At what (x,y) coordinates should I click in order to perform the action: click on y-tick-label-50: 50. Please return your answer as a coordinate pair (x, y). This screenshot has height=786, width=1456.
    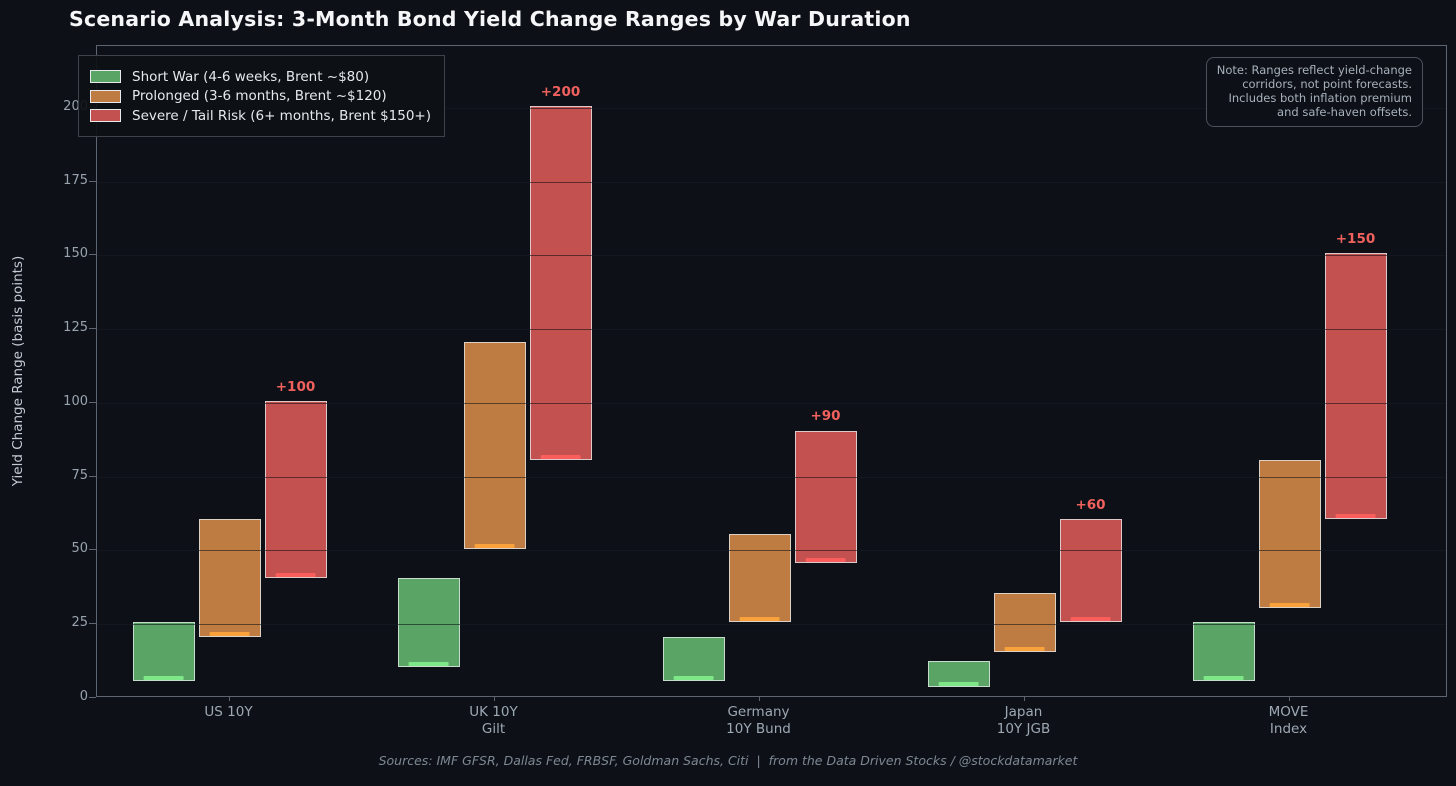
    Looking at the image, I should click on (79, 549).